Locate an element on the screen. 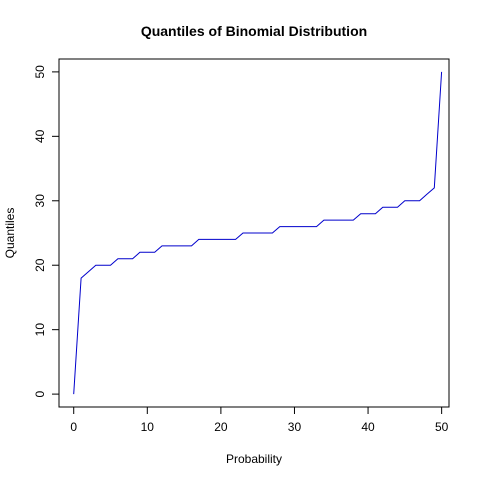 The image size is (480, 480). y-axis: 0 10 20 30 40 50 is located at coordinates (46, 231).